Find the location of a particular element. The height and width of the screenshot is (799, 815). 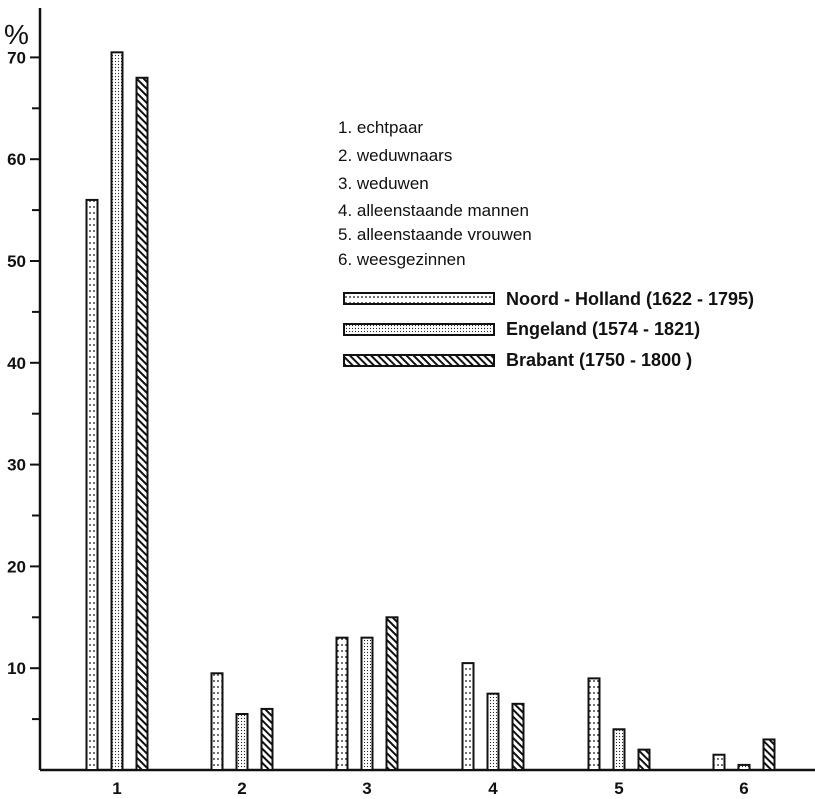

y-axis-unit-label: % is located at coordinates (16, 34).